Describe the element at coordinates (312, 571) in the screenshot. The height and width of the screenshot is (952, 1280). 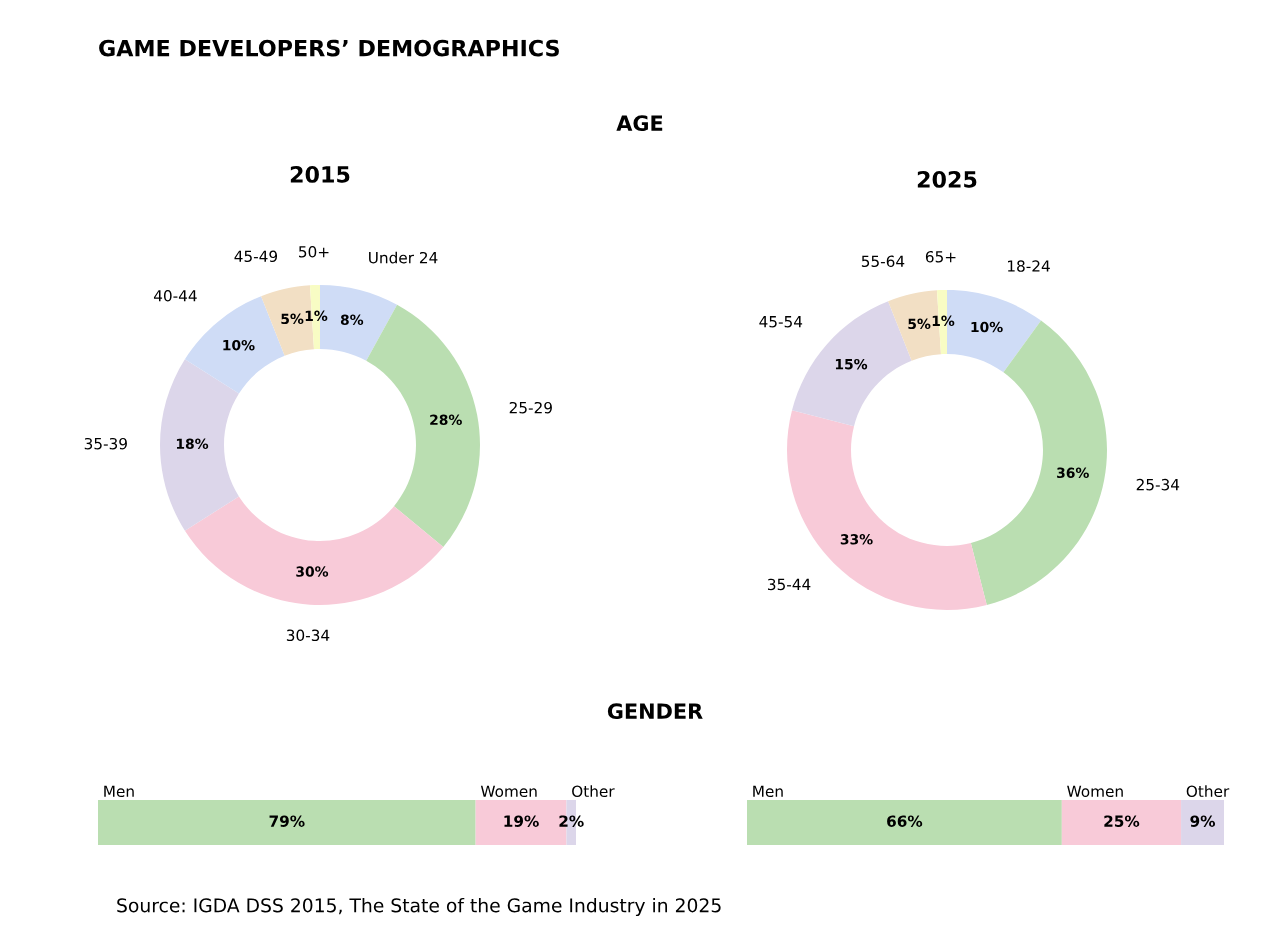
I see `data-label: 30%` at that location.